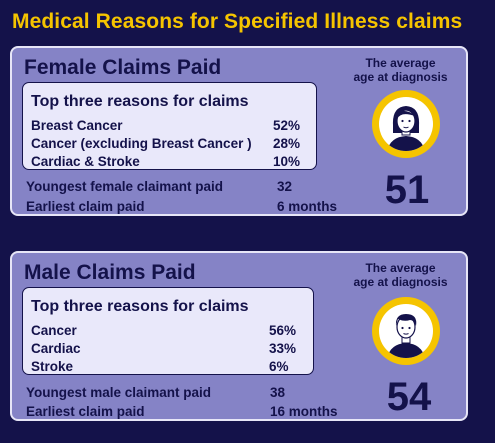 The image size is (495, 443). I want to click on female-avg-age-label: The average age at diagnosis, so click(400, 70).